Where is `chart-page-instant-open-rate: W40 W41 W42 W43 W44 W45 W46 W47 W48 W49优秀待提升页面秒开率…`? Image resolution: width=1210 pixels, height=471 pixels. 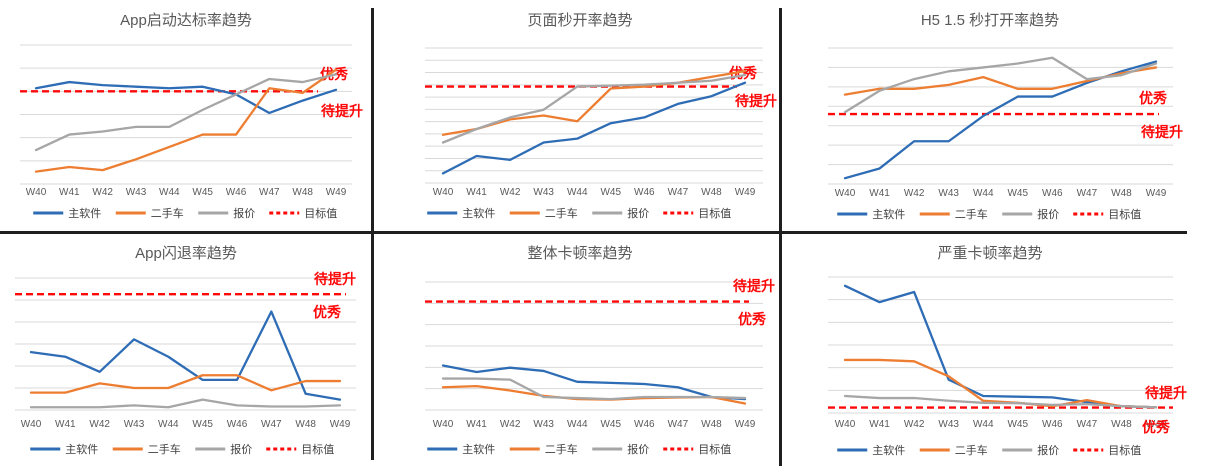 chart-page-instant-open-rate: W40 W41 W42 W43 W44 W45 W46 W47 W48 W49优秀待提升页面秒开率… is located at coordinates (601, 116).